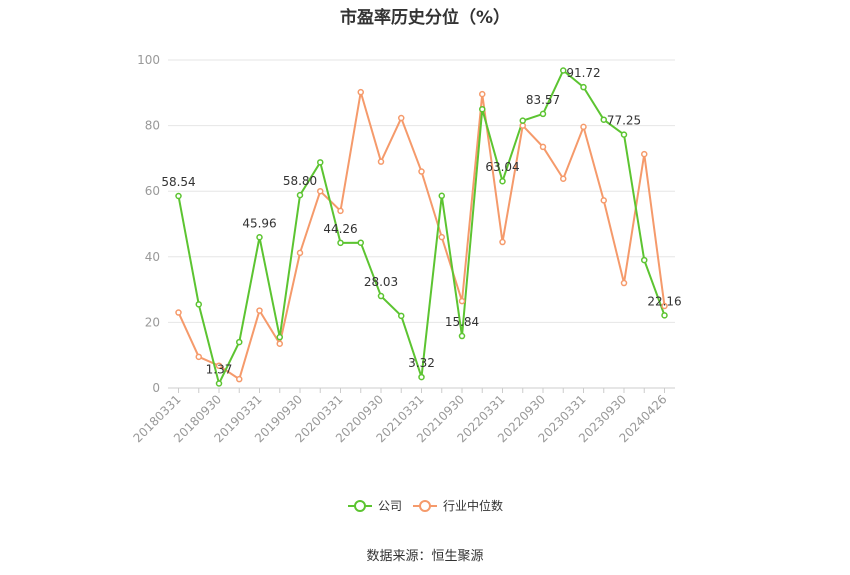 The width and height of the screenshot is (850, 575). What do you see at coordinates (462, 322) in the screenshot?
I see `data-label: 15.84` at bounding box center [462, 322].